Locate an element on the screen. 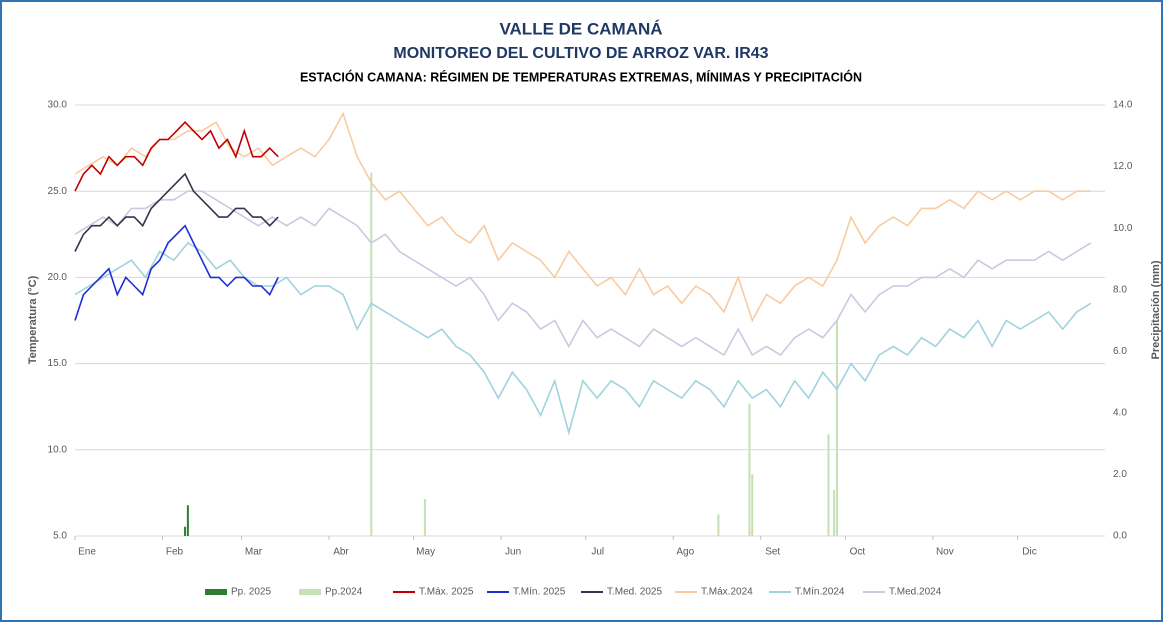  chart-title: VALLE DE CAMANÁ is located at coordinates (580, 28).